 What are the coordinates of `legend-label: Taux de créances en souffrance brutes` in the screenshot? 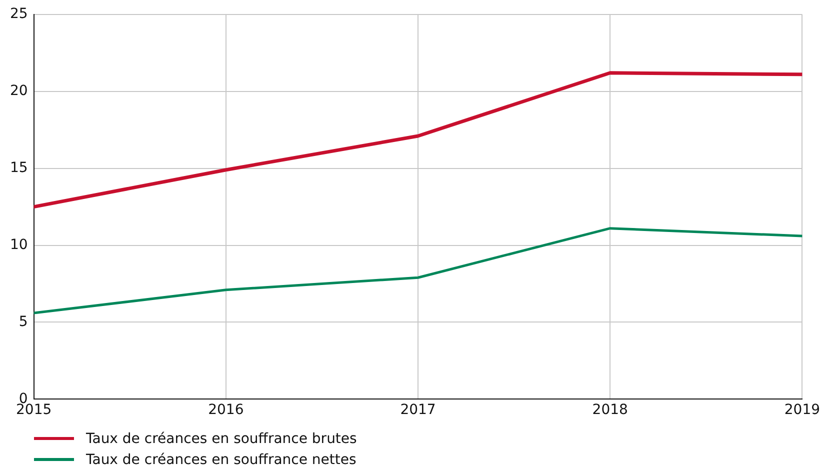 It's located at (221, 438).